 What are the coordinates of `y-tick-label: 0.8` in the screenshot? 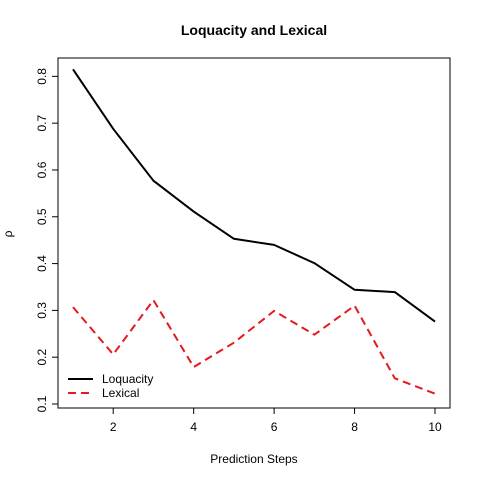 It's located at (42, 76).